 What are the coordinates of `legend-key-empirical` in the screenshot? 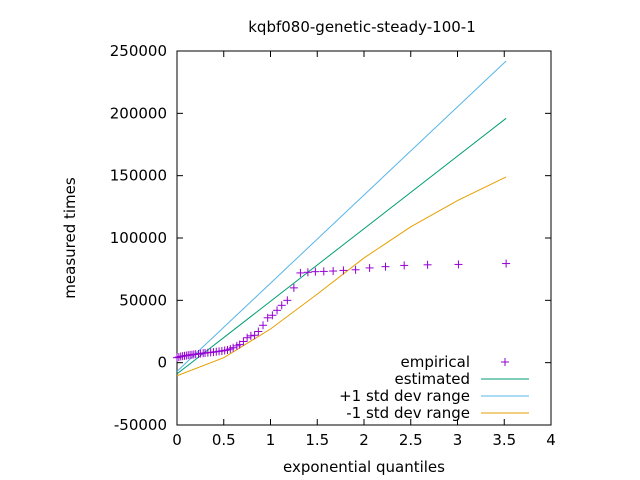 It's located at (505, 362).